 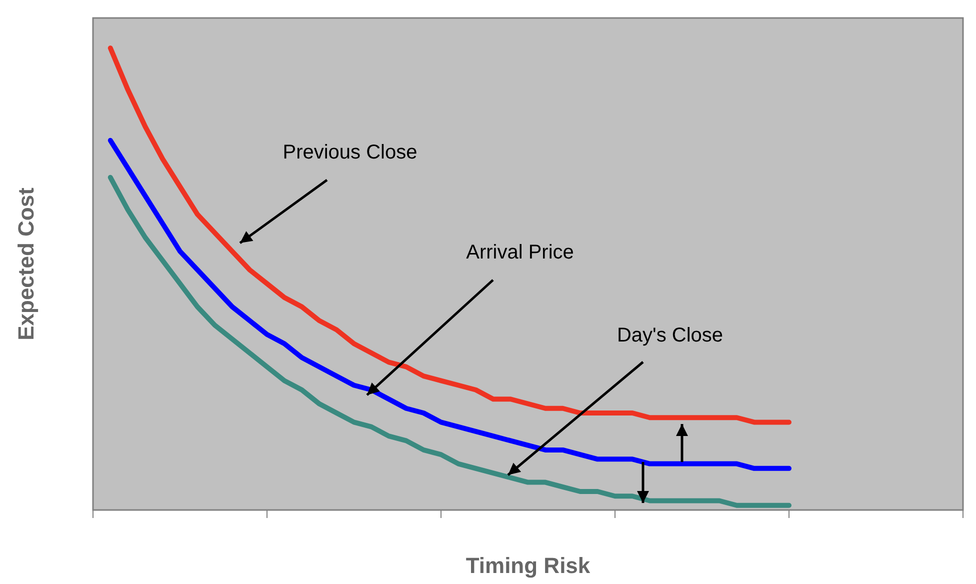 What do you see at coordinates (670, 336) in the screenshot?
I see `annotation: Day's Close` at bounding box center [670, 336].